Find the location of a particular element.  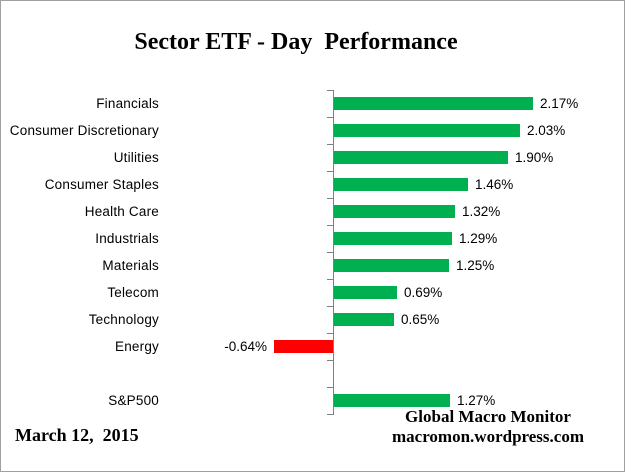

category-label: Consumer Staples is located at coordinates (101, 184).